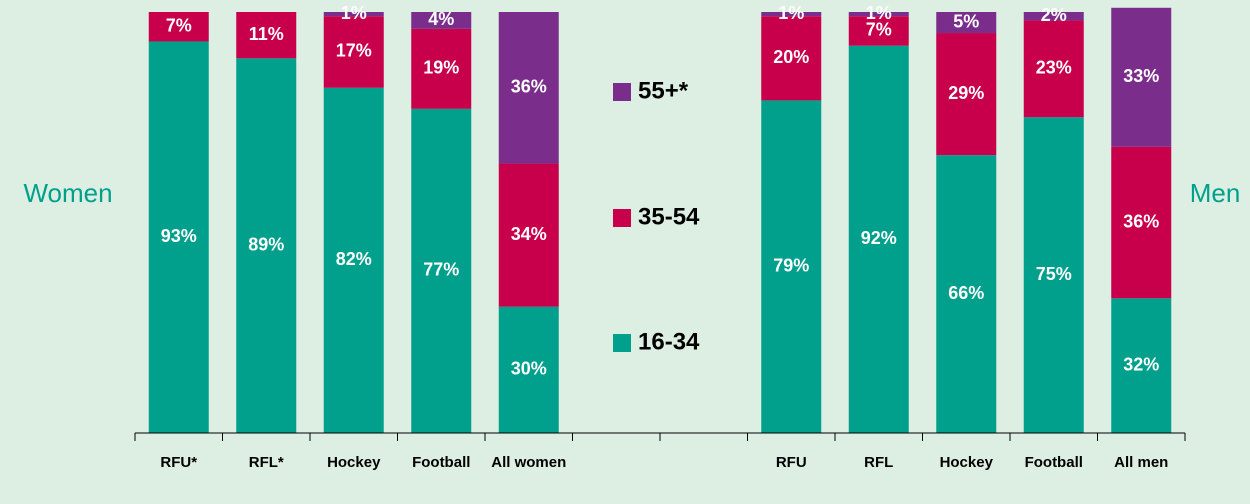 The image size is (1250, 504). I want to click on data-label: 5%, so click(966, 21).